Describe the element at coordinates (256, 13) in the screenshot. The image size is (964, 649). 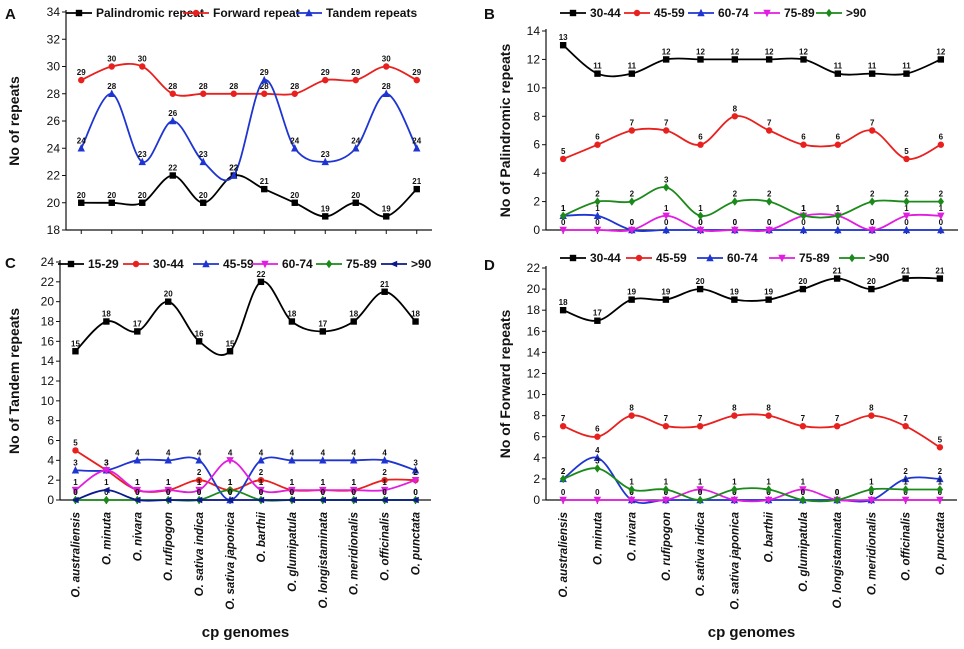
I see `legend-label: Forward repeat` at that location.